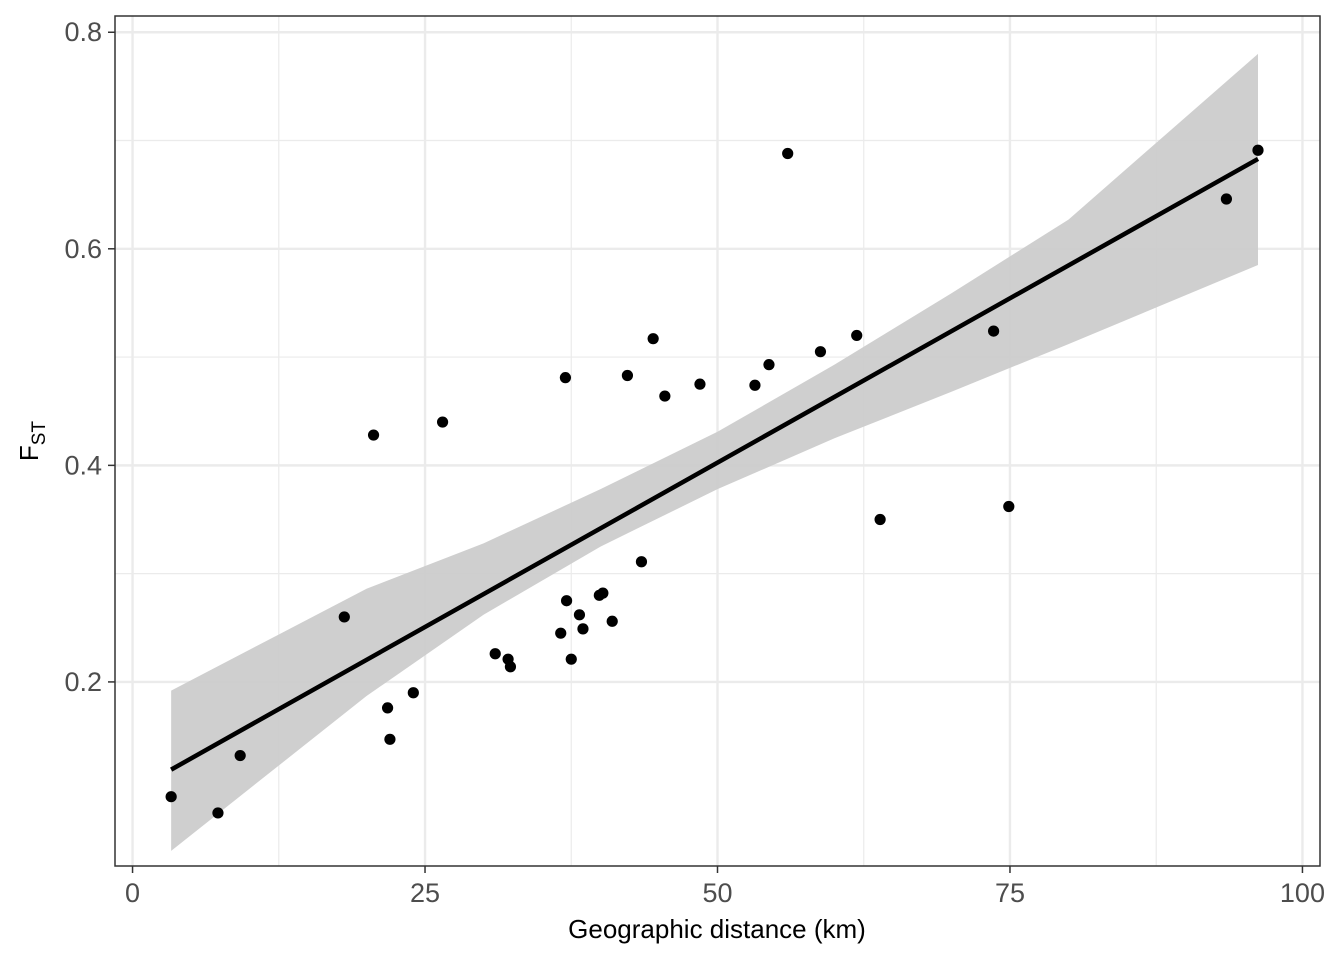 The width and height of the screenshot is (1344, 960). I want to click on y-axis-title: FST, so click(32, 441).